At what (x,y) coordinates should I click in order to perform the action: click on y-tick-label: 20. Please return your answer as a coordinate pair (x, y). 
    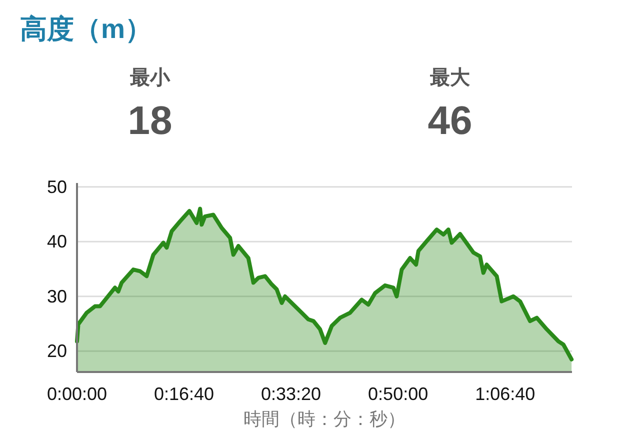
    Looking at the image, I should click on (56, 351).